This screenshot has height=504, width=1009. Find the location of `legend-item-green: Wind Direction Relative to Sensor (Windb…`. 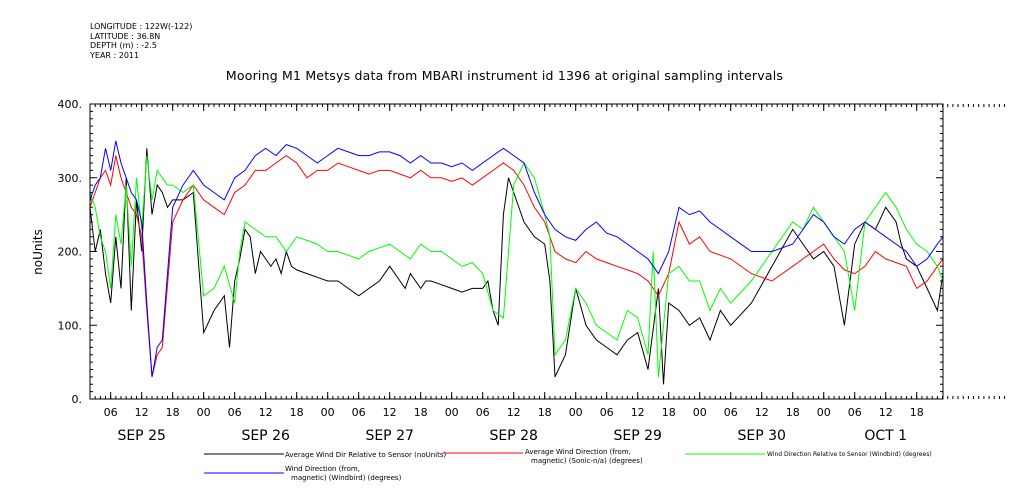

legend-item-green: Wind Direction Relative to Sensor (Windb… is located at coordinates (808, 454).